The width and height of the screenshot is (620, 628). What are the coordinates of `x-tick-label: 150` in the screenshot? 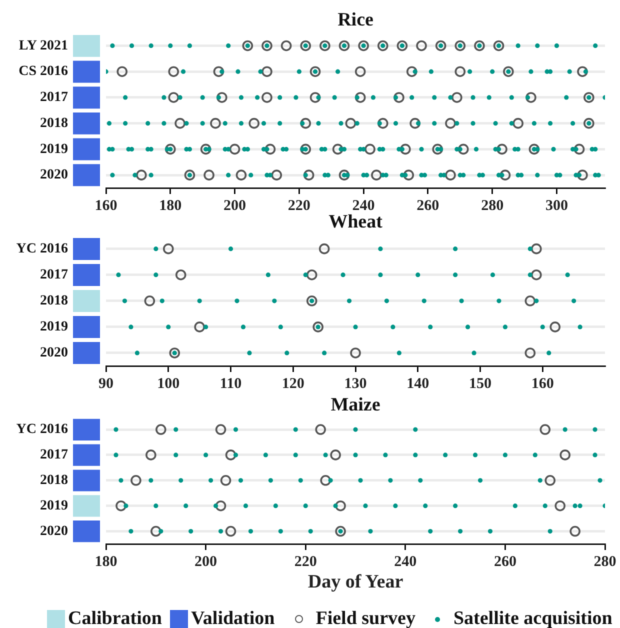 It's located at (480, 384).